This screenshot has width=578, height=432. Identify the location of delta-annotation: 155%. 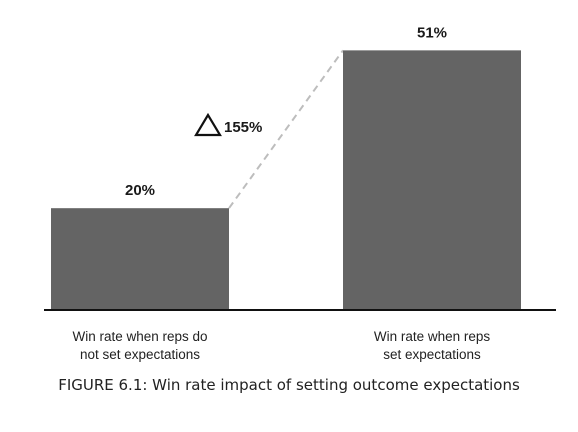
(228, 124).